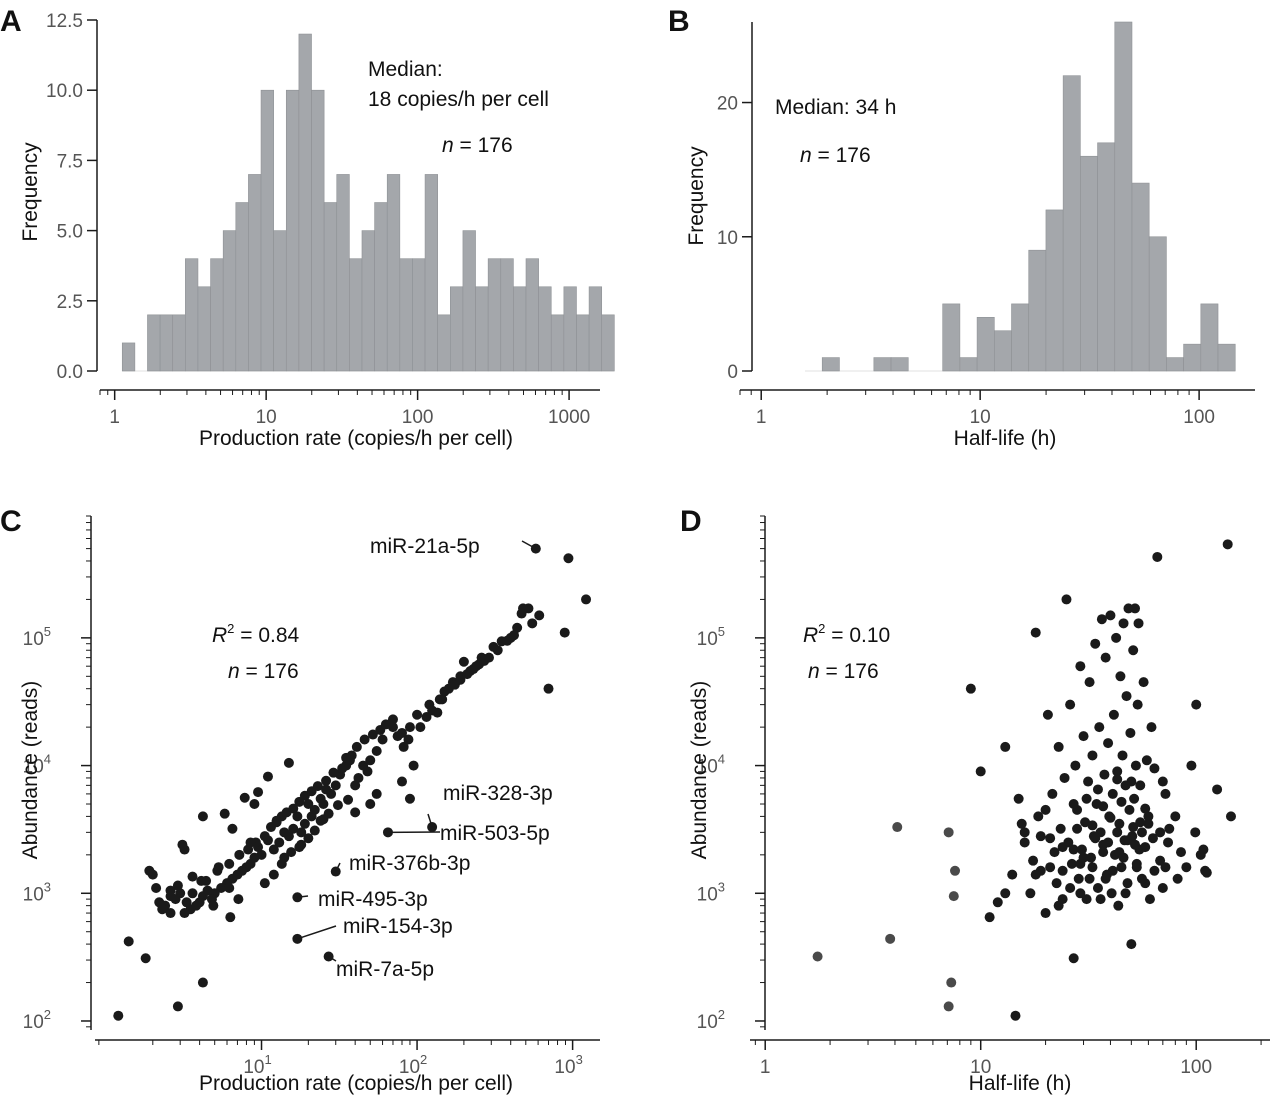 The width and height of the screenshot is (1280, 1107). Describe the element at coordinates (458, 99) in the screenshot. I see `median-value-a: 18 copies/h per cell` at that location.